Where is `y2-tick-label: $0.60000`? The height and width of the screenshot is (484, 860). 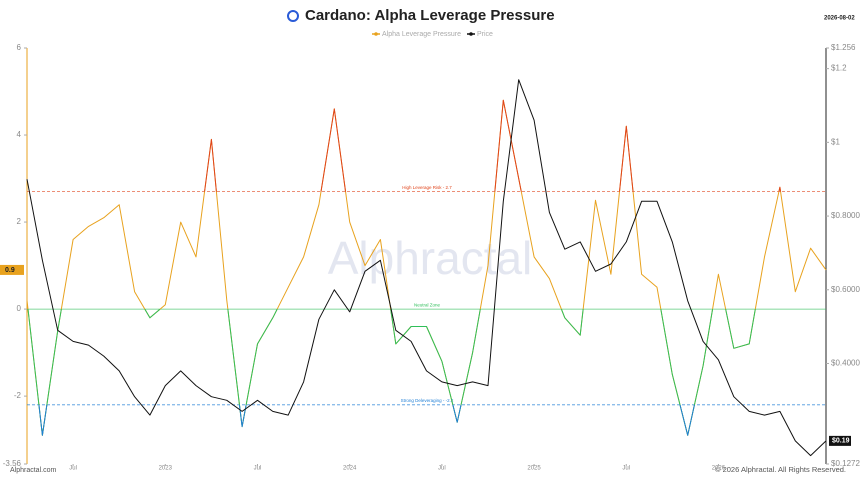
y2-tick-label: $0.60000 is located at coordinates (845, 289).